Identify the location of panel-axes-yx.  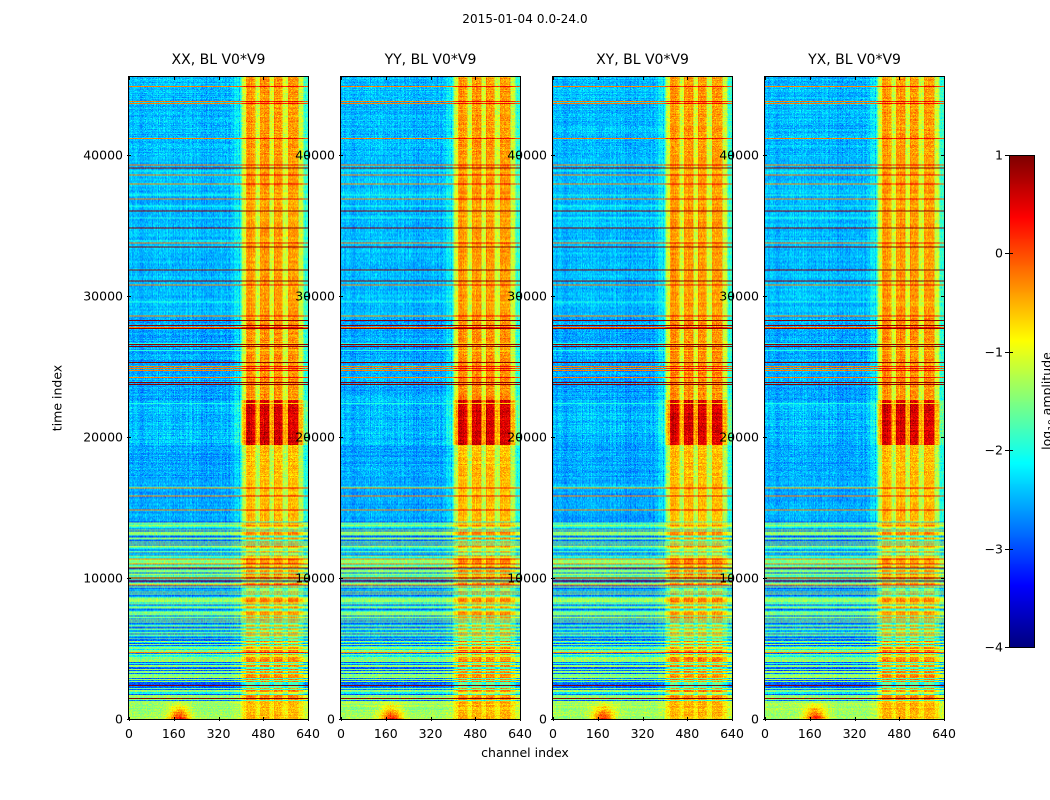
(854, 398).